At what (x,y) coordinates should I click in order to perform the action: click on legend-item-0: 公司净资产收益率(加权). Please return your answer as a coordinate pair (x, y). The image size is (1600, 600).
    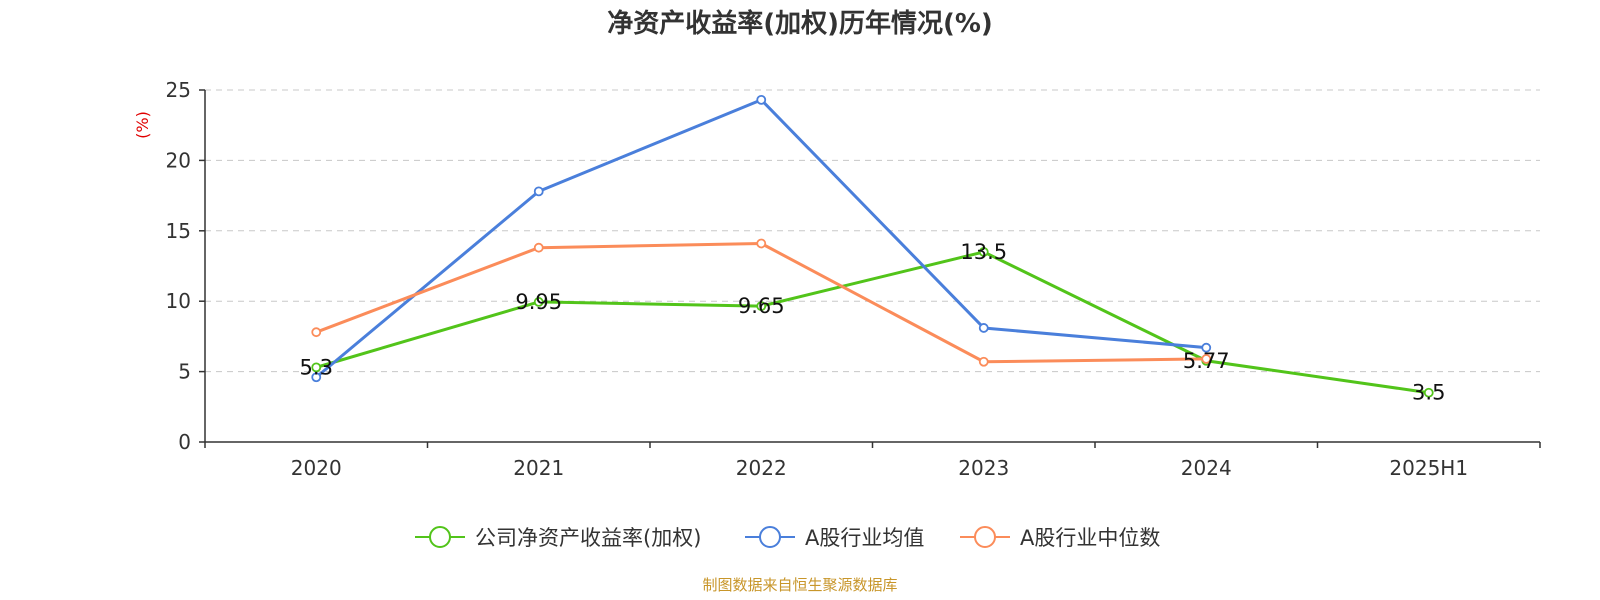
    Looking at the image, I should click on (558, 538).